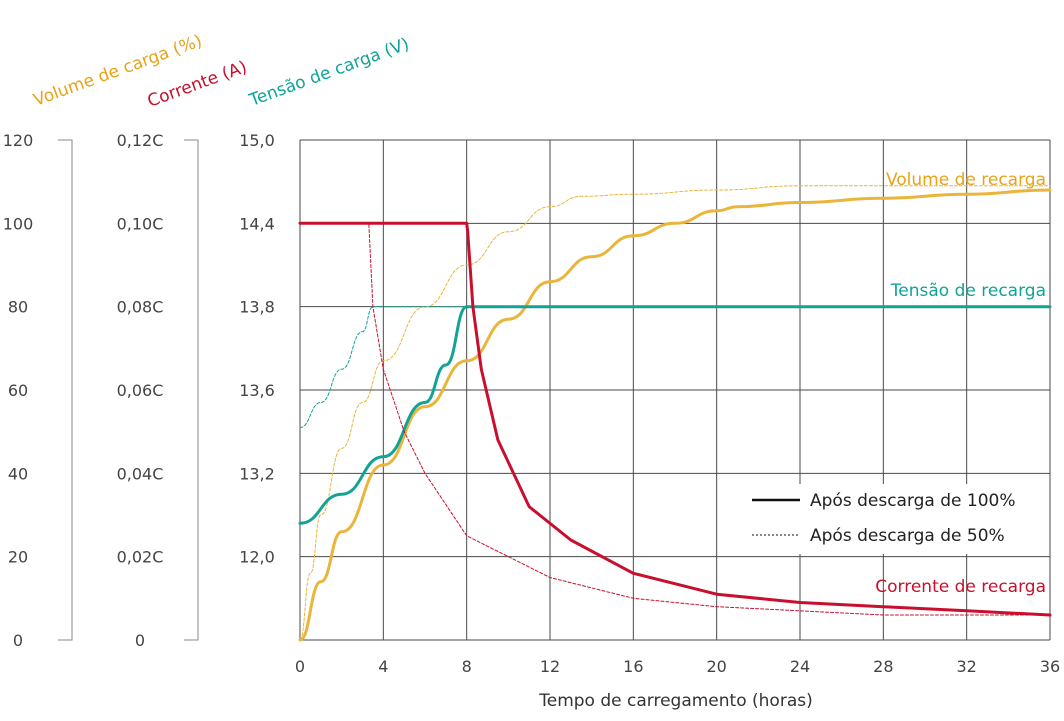 The height and width of the screenshot is (721, 1064). What do you see at coordinates (18, 223) in the screenshot?
I see `volume-tick-label: 100` at bounding box center [18, 223].